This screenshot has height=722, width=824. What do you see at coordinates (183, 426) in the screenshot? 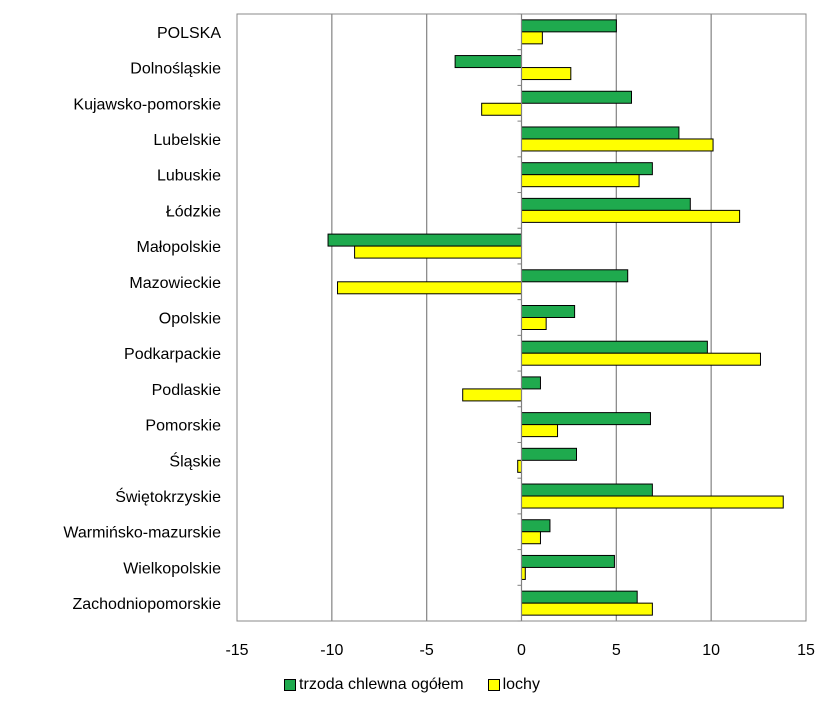
I see `category-label: Pomorskie` at bounding box center [183, 426].